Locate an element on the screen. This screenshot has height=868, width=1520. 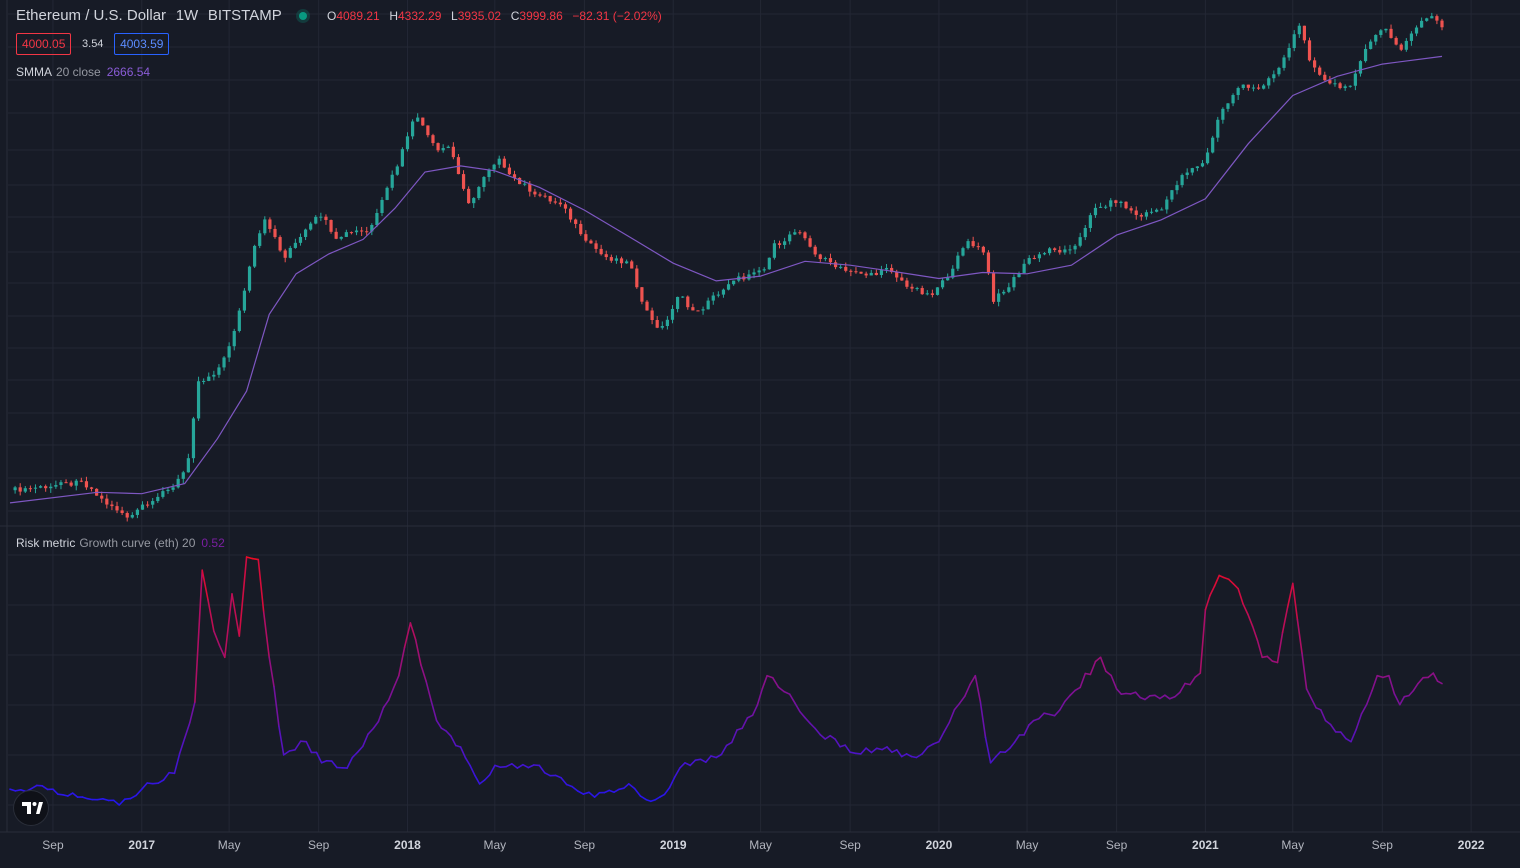
market-status-icon is located at coordinates (303, 16).